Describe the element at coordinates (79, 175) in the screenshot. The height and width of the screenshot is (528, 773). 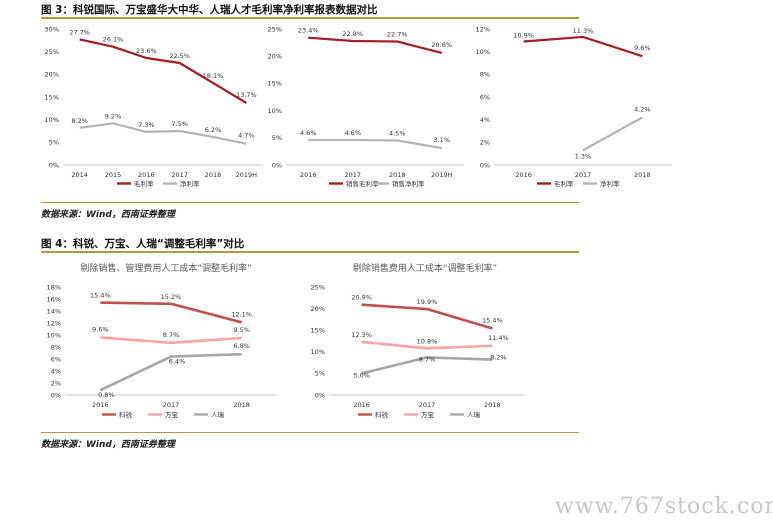
I see `x-tick-label: 2014` at that location.